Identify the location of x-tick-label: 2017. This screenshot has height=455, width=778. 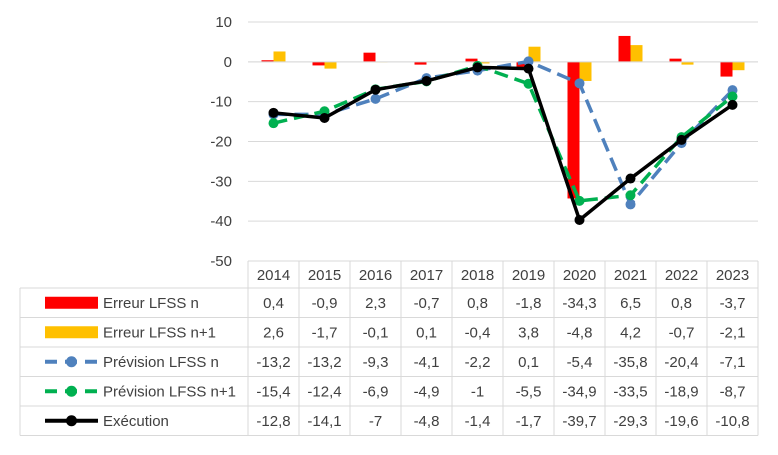
(426, 275).